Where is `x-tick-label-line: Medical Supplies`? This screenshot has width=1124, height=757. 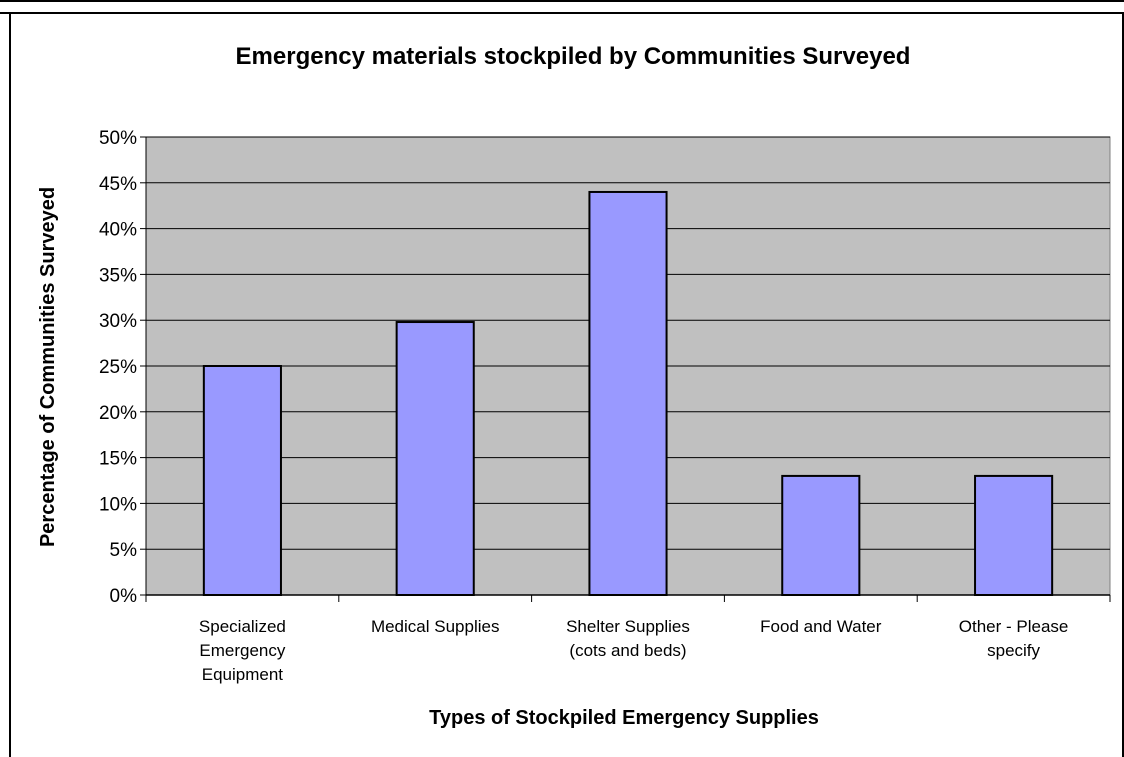
x-tick-label-line: Medical Supplies is located at coordinates (435, 626).